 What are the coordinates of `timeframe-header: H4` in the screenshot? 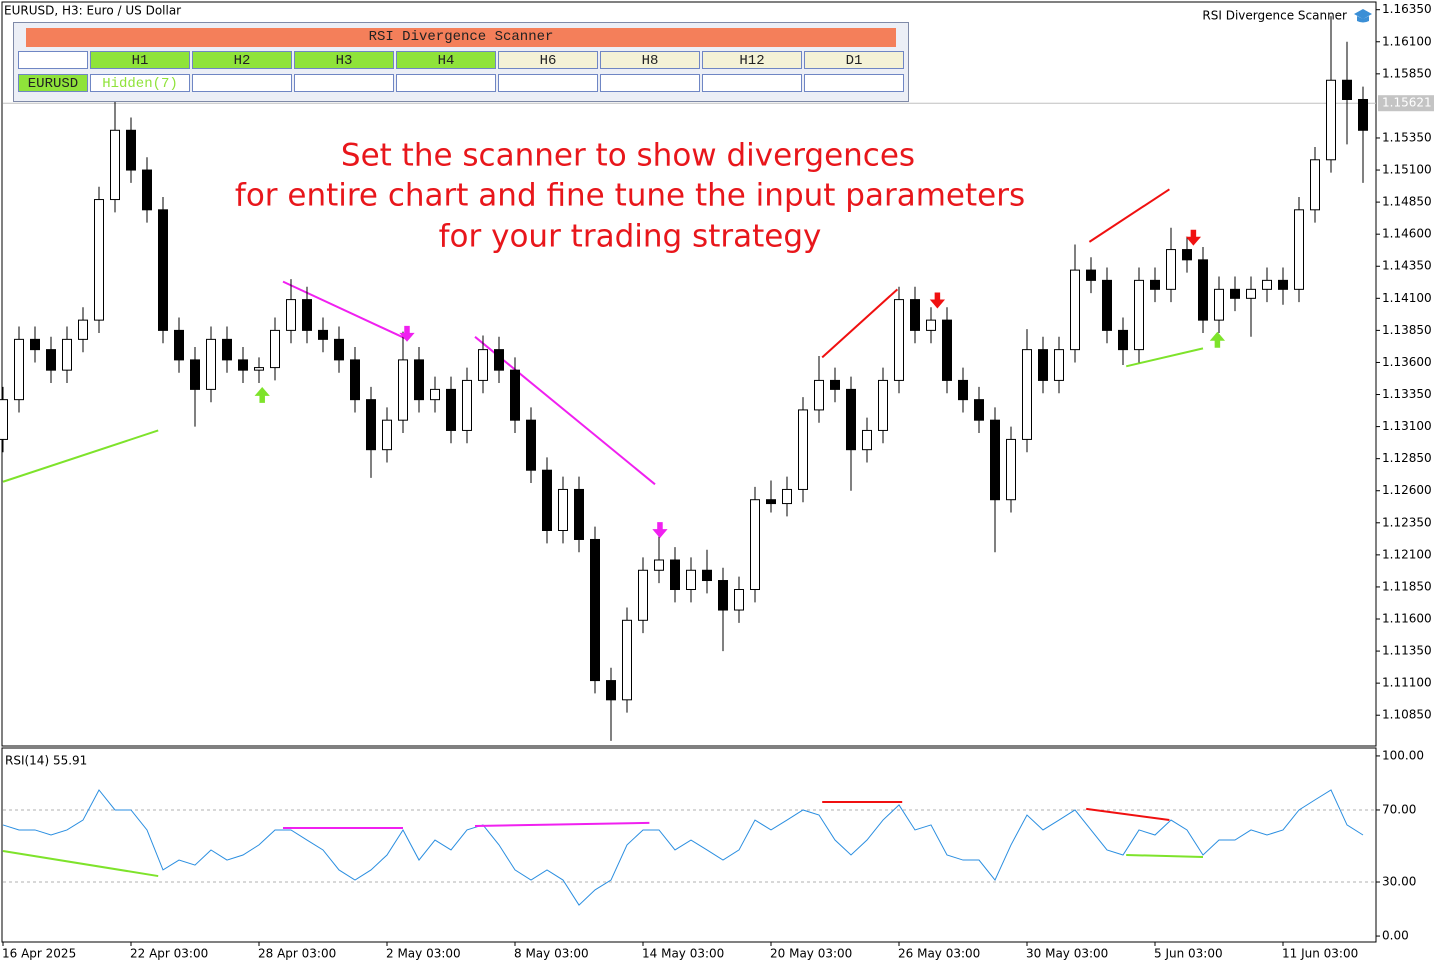 It's located at (446, 60).